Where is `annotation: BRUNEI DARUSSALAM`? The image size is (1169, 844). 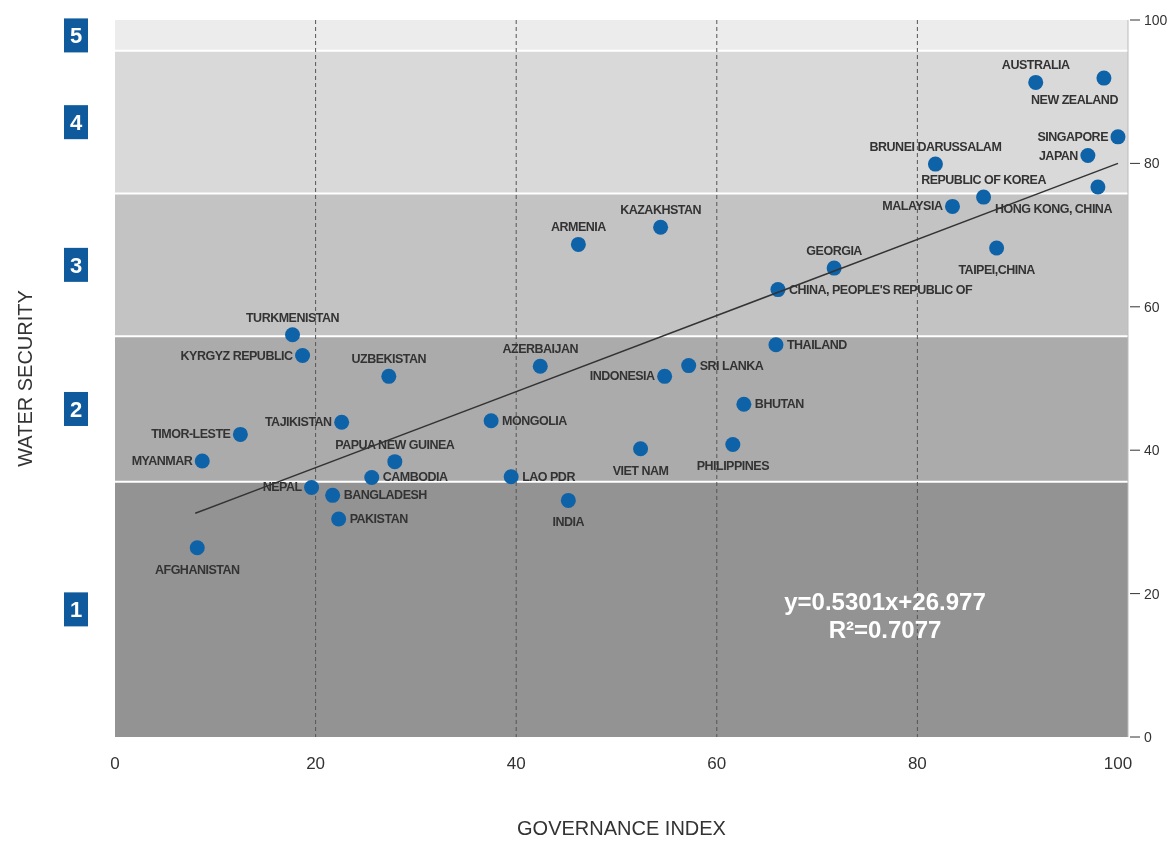
annotation: BRUNEI DARUSSALAM is located at coordinates (935, 147).